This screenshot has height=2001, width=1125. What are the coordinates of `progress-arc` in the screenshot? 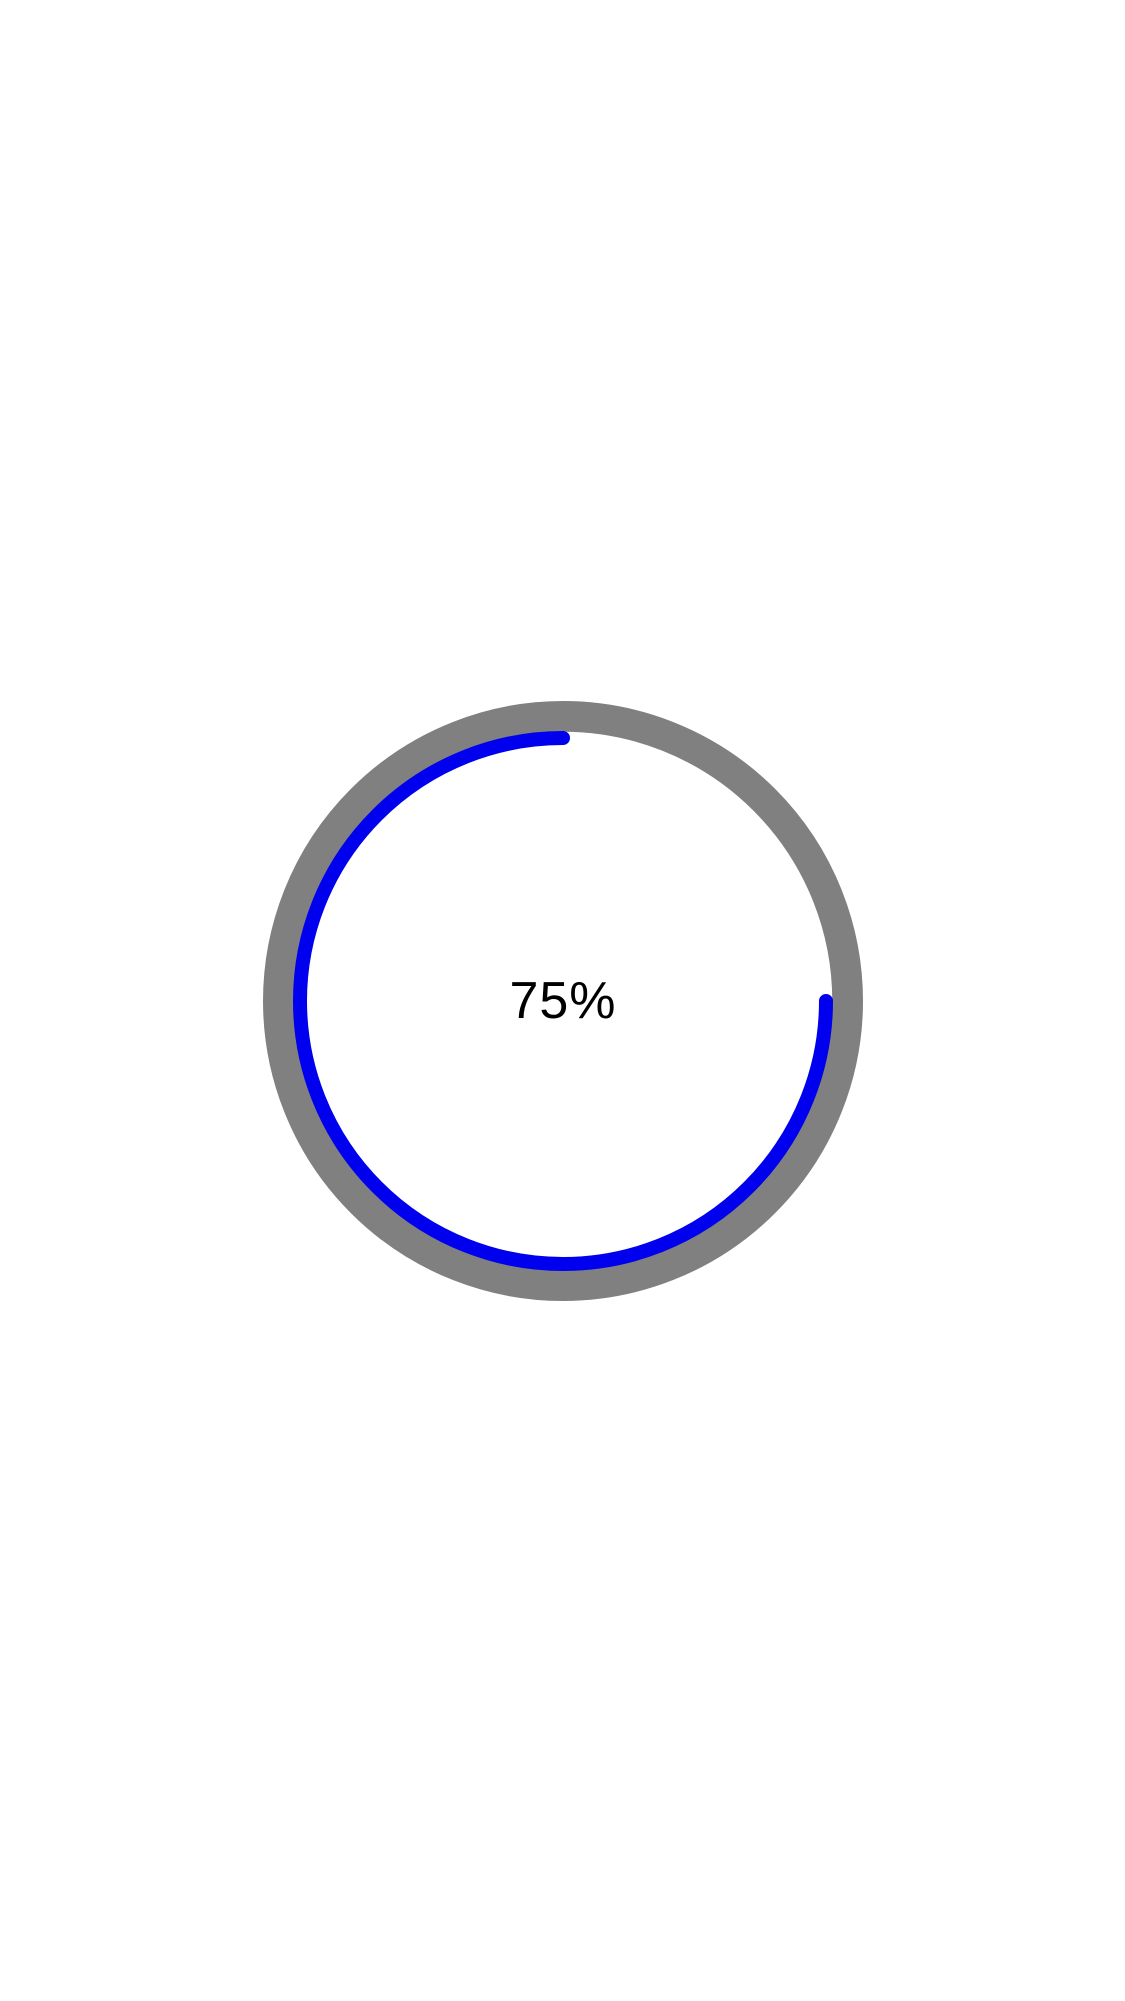 It's located at (563, 1001).